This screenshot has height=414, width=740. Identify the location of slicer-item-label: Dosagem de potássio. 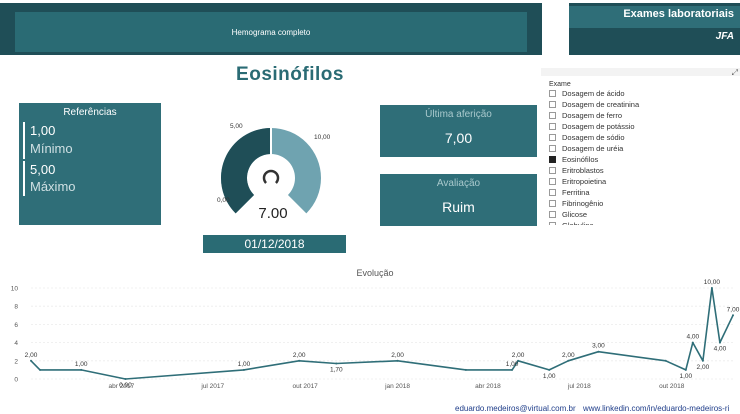
(598, 126).